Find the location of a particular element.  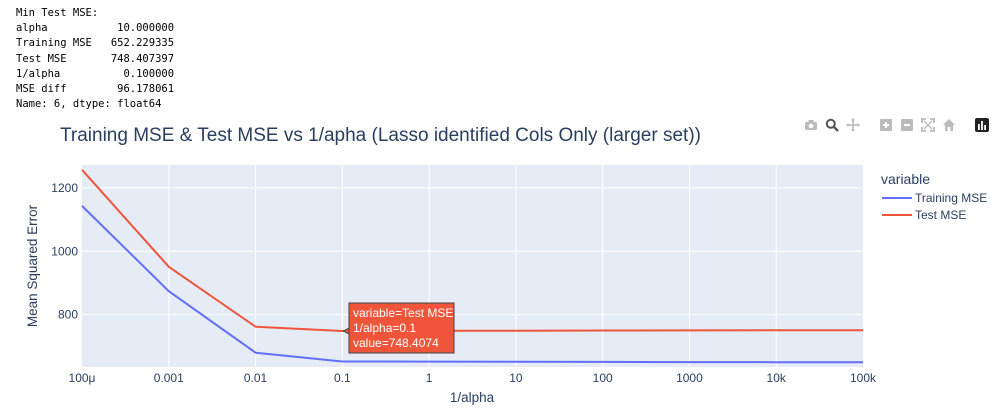

x-tick-label: 10 is located at coordinates (516, 378).